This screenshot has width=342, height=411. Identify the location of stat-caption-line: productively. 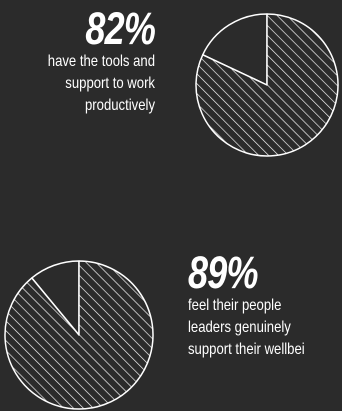
(119, 105).